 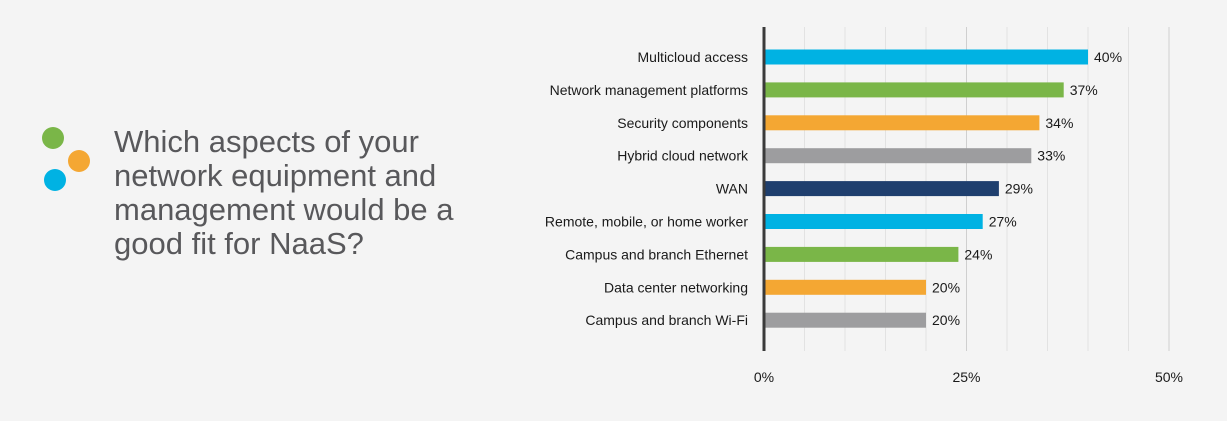 I want to click on value-label: 29%, so click(x=1019, y=189).